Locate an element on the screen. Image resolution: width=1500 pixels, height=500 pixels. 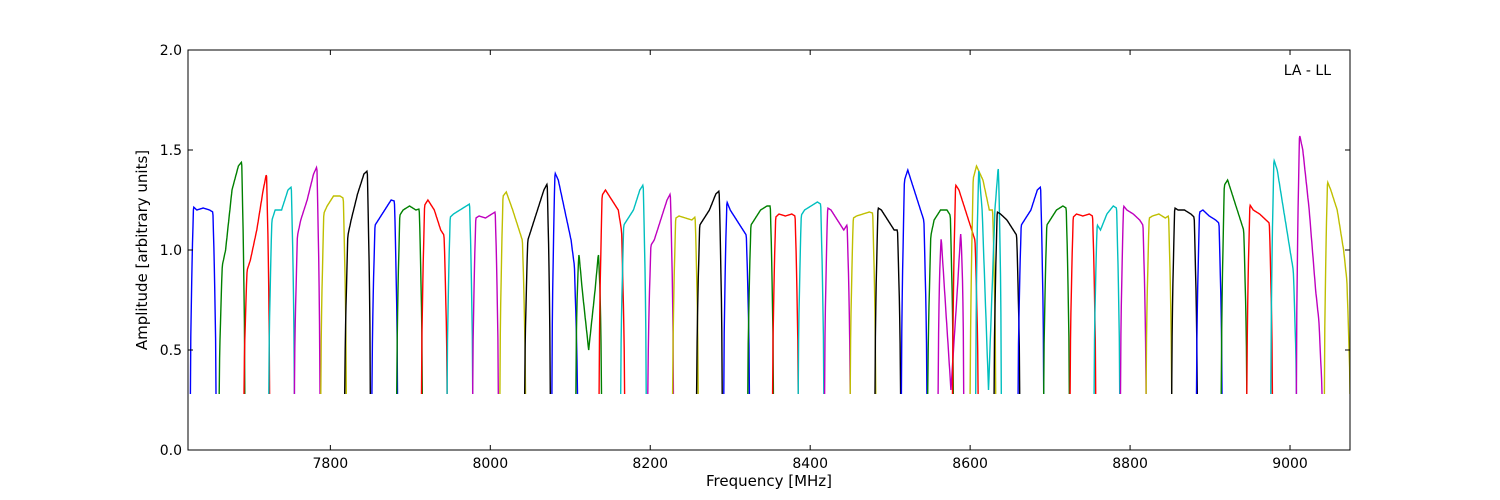
x-tick-label: 7800 is located at coordinates (331, 464).